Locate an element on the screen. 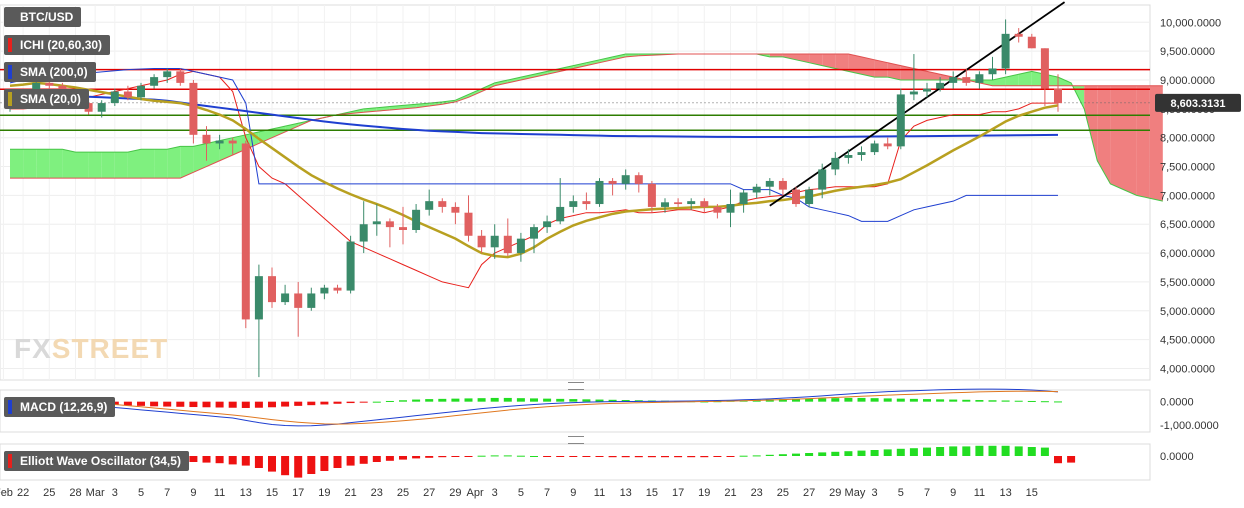 Image resolution: width=1244 pixels, height=508 pixels. x-tick-label: 29 is located at coordinates (455, 493).